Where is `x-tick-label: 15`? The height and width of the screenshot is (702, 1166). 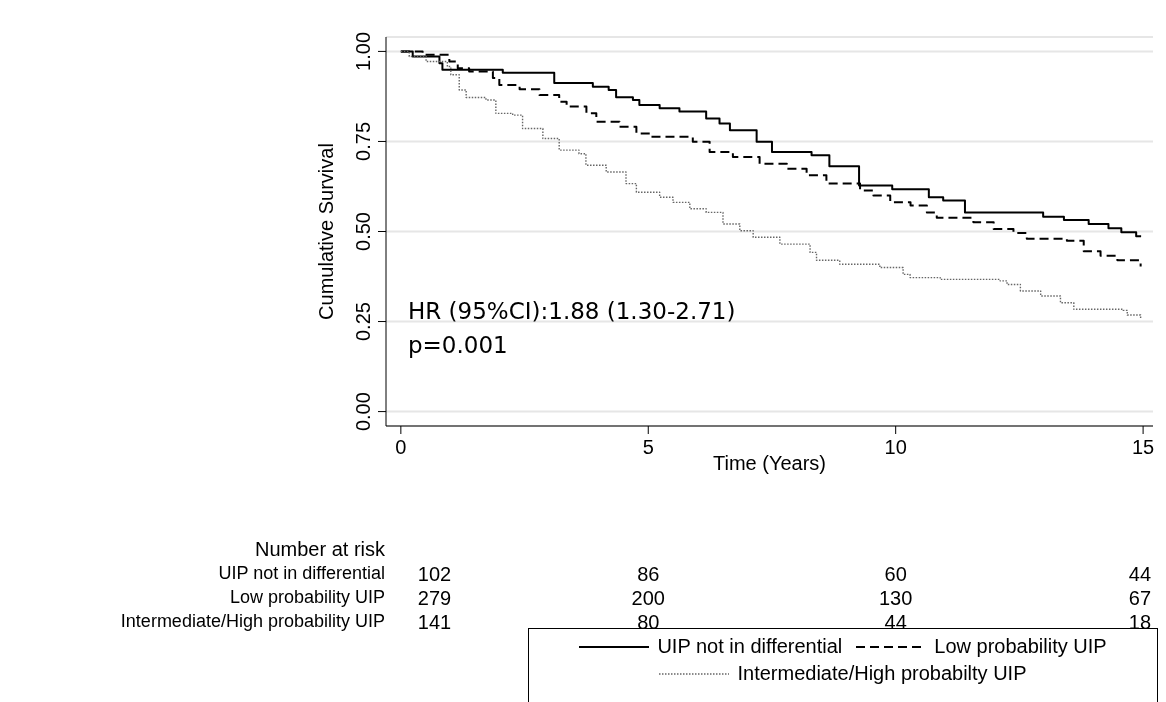
x-tick-label: 15 is located at coordinates (1143, 447).